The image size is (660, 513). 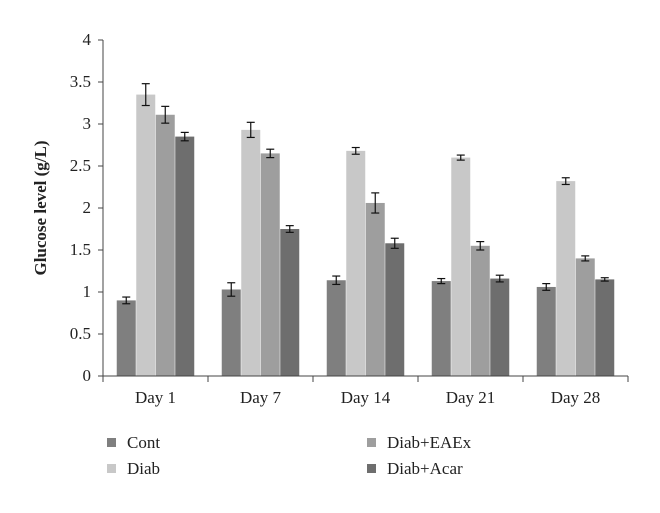 What do you see at coordinates (80, 81) in the screenshot?
I see `y-tick-label: 3.5` at bounding box center [80, 81].